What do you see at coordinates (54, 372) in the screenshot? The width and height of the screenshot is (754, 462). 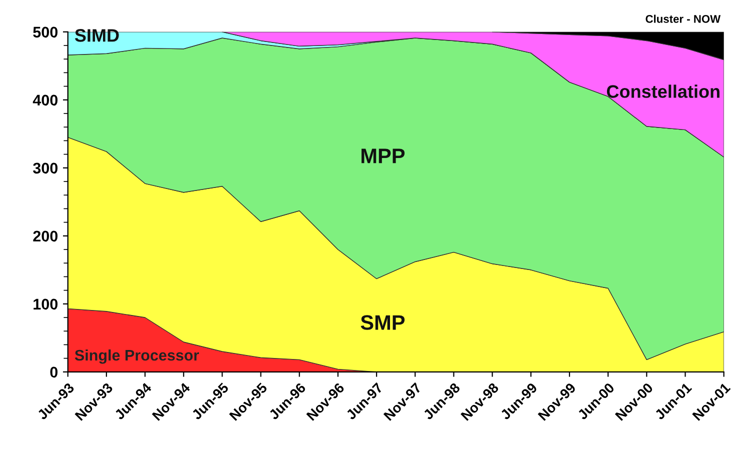 I see `y-tick-label: 0` at bounding box center [54, 372].